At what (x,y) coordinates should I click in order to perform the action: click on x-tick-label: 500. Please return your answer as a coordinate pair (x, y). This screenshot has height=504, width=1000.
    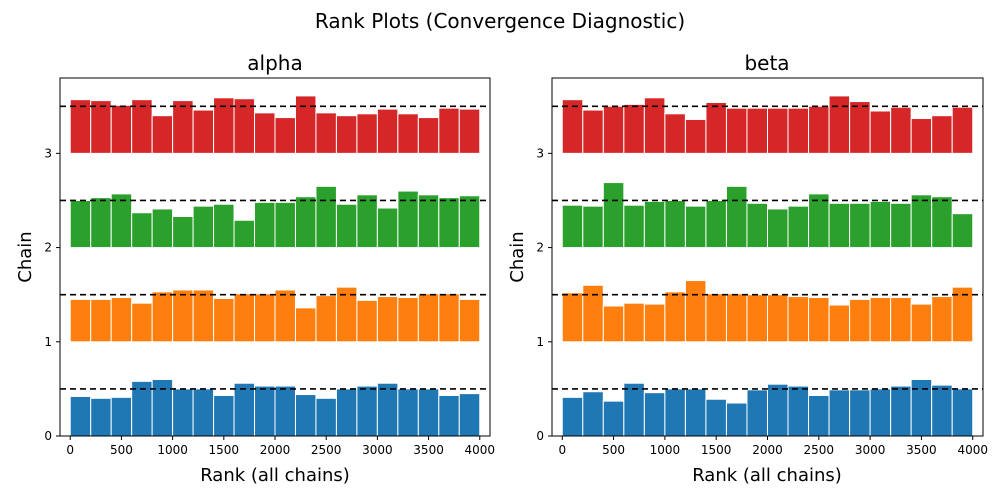
    Looking at the image, I should click on (121, 450).